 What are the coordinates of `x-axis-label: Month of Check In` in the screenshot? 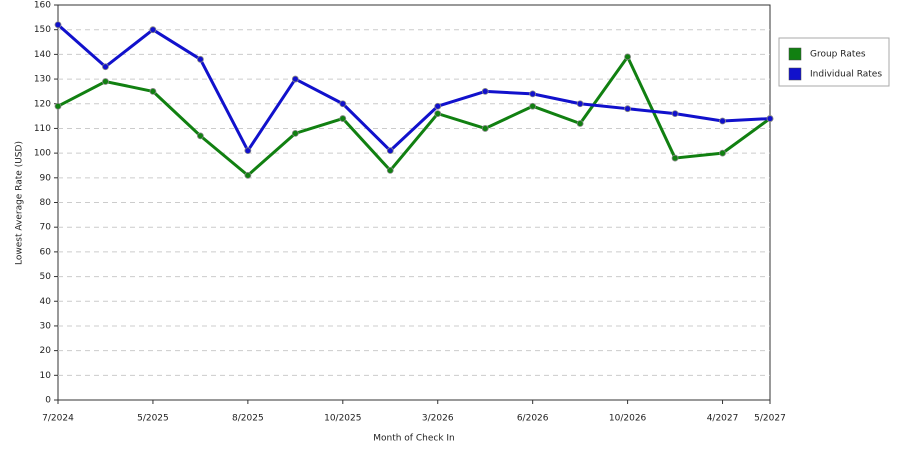 It's located at (414, 439).